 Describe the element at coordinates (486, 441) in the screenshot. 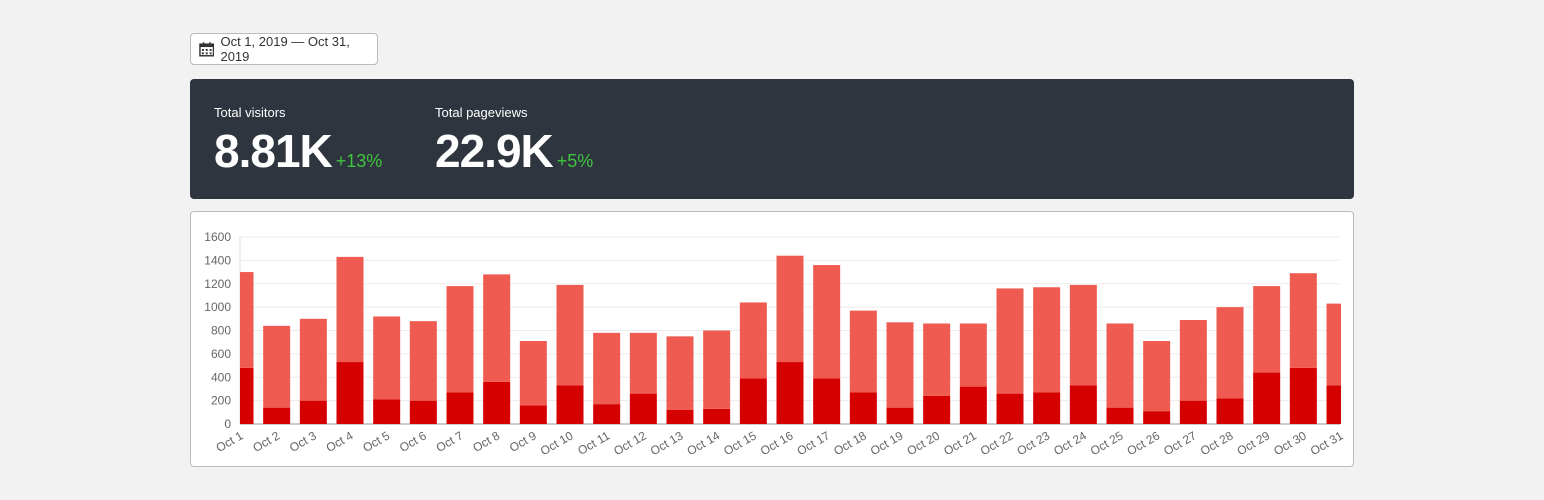

I see `x-tick-label: Oct 8` at that location.